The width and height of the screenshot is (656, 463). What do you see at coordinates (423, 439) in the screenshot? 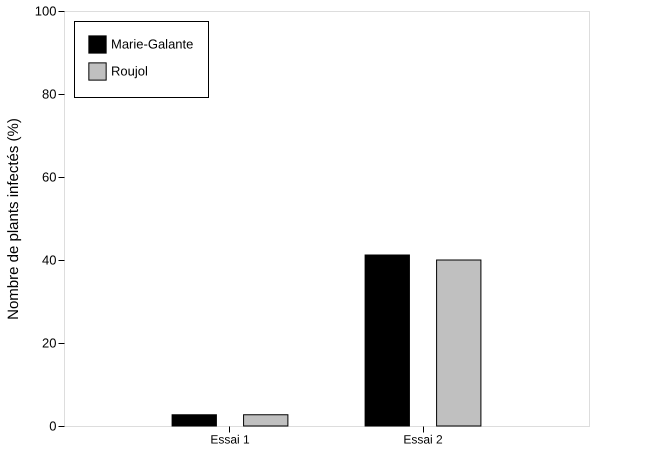
I see `x-tick-label: Essai 2` at bounding box center [423, 439].